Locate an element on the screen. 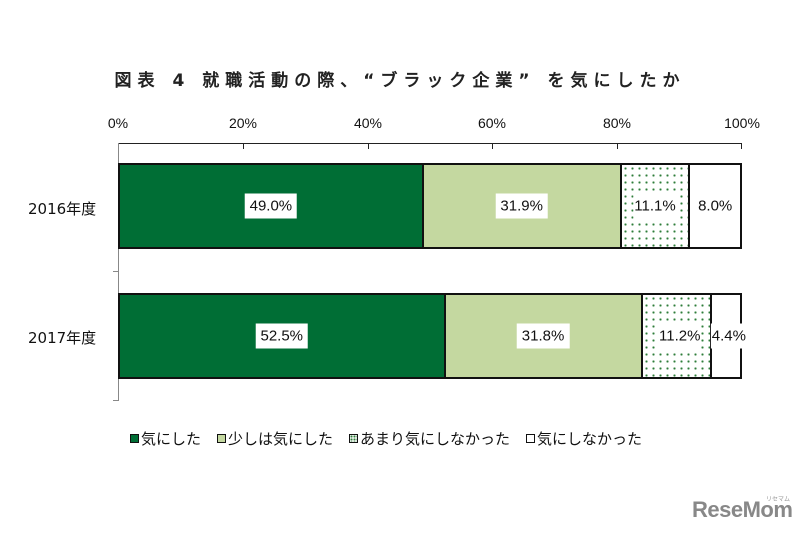  x-tick-label: 0% is located at coordinates (118, 123).